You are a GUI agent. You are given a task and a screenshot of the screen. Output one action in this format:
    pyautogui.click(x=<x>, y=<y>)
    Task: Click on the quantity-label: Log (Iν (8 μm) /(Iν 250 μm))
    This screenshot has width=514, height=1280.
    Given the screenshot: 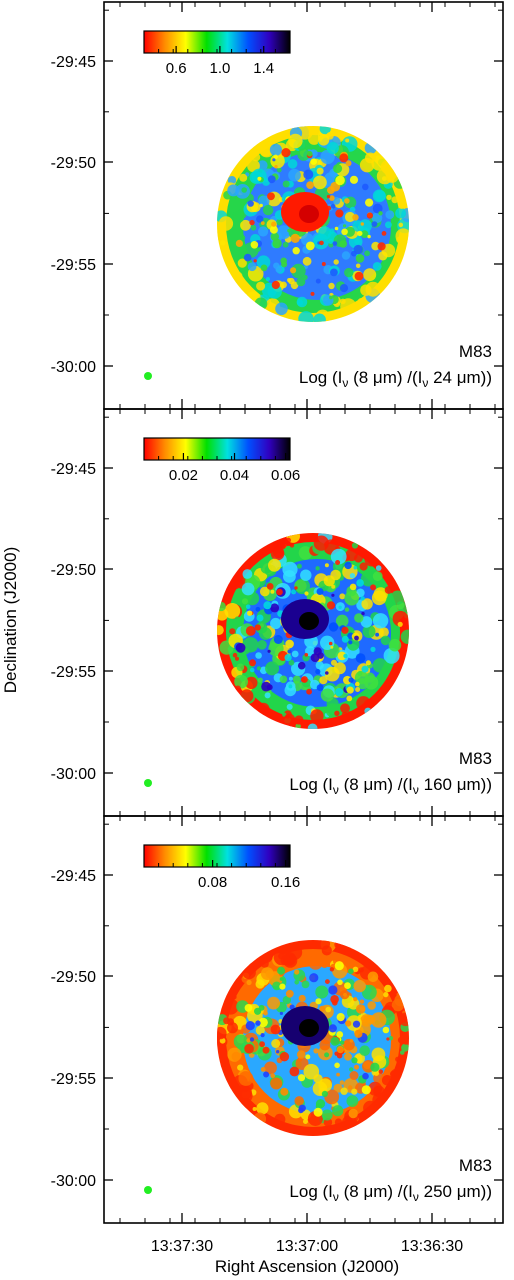 What is the action you would take?
    pyautogui.click(x=390, y=1193)
    